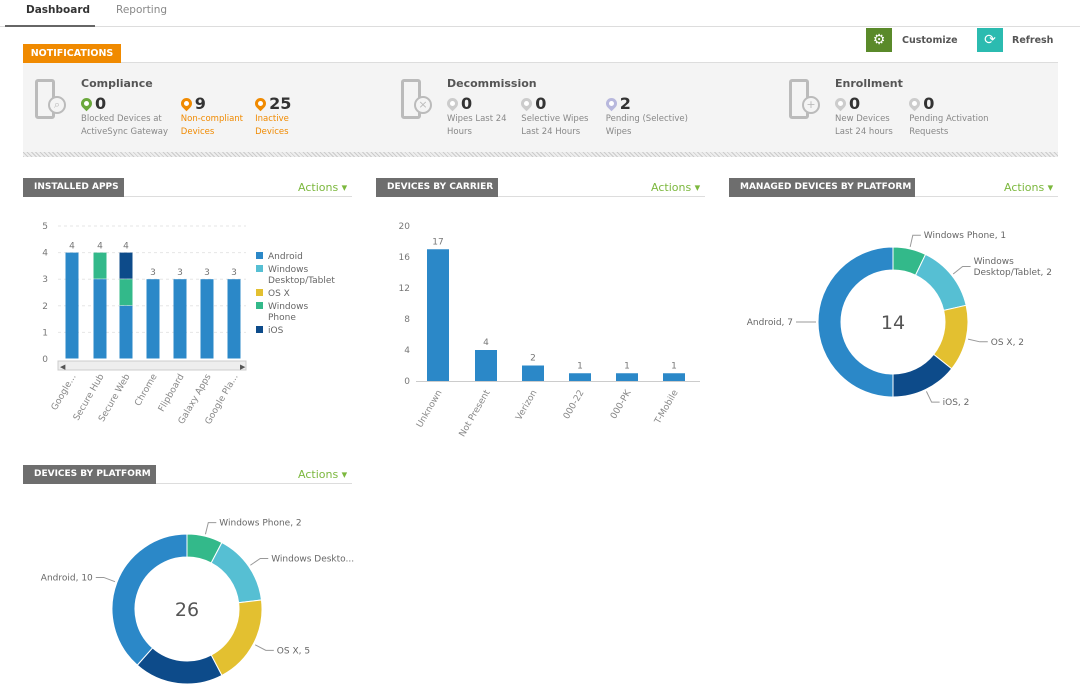 The height and width of the screenshot is (685, 1080). Describe the element at coordinates (45, 227) in the screenshot. I see `y-tick-label: 5` at that location.